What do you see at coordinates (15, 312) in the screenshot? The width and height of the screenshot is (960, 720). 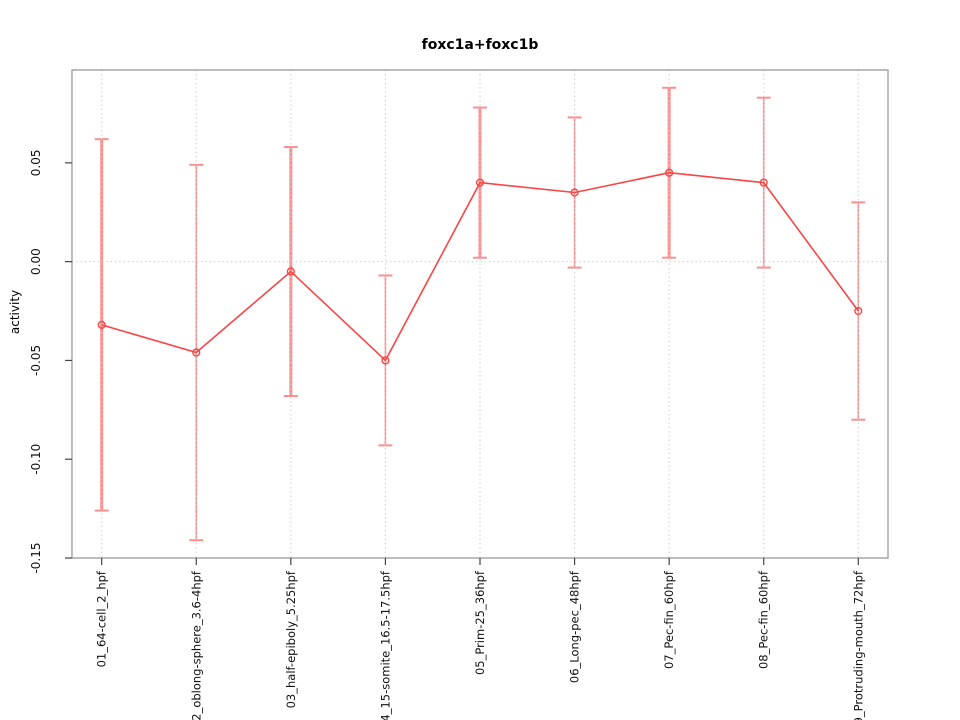 I see `y-axis-label: activity` at bounding box center [15, 312].